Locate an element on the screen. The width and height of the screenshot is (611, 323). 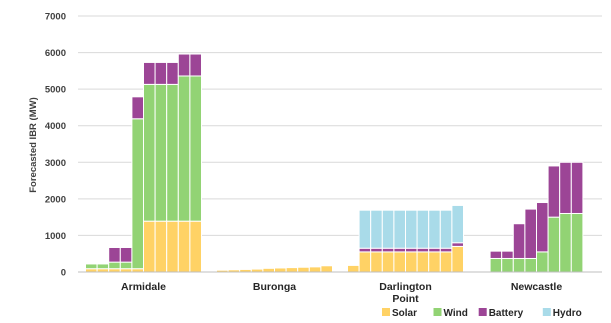
y-axis-title: Forecasted IBR (MW) is located at coordinates (33, 145).